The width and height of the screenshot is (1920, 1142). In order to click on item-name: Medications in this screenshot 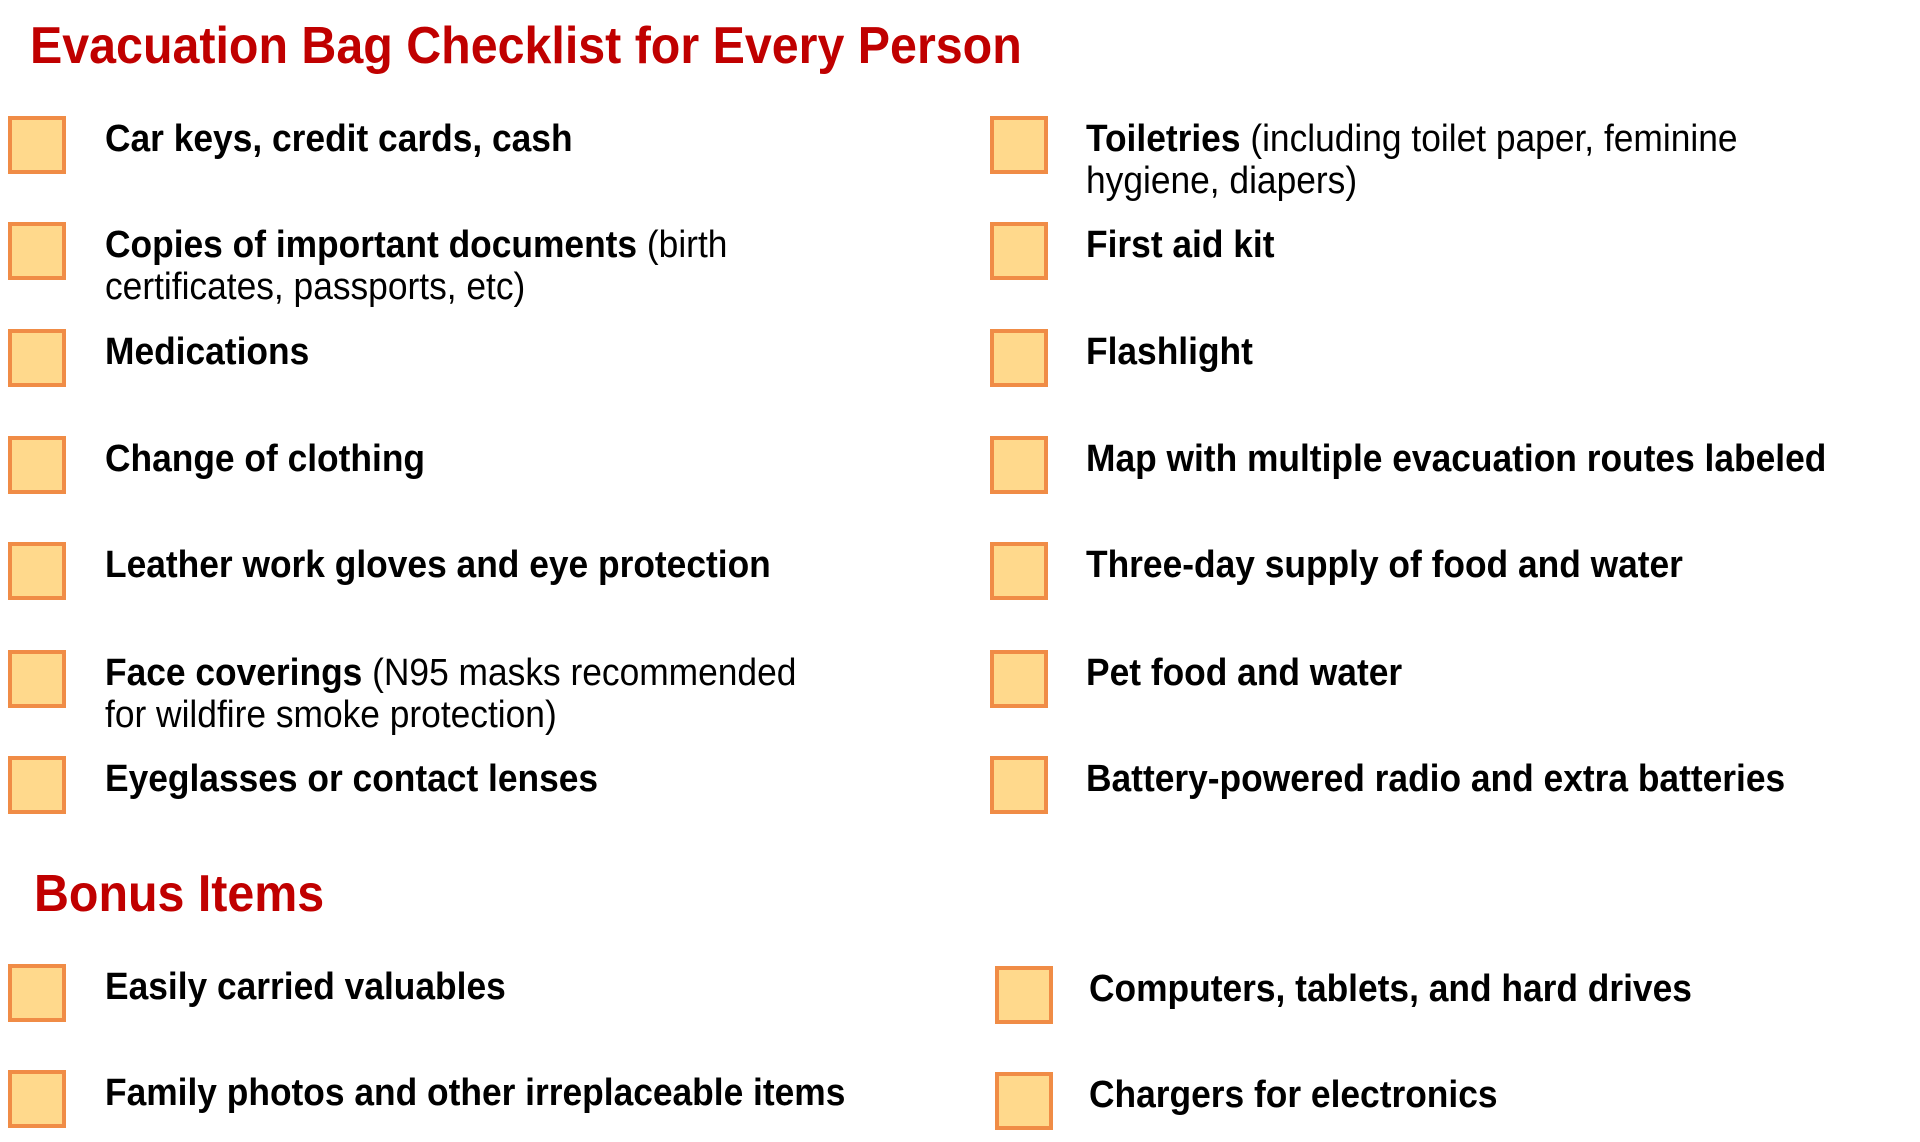, I will do `click(207, 352)`.